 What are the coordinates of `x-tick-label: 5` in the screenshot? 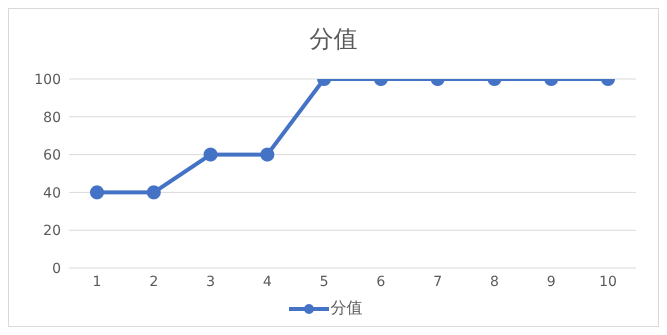 It's located at (324, 282).